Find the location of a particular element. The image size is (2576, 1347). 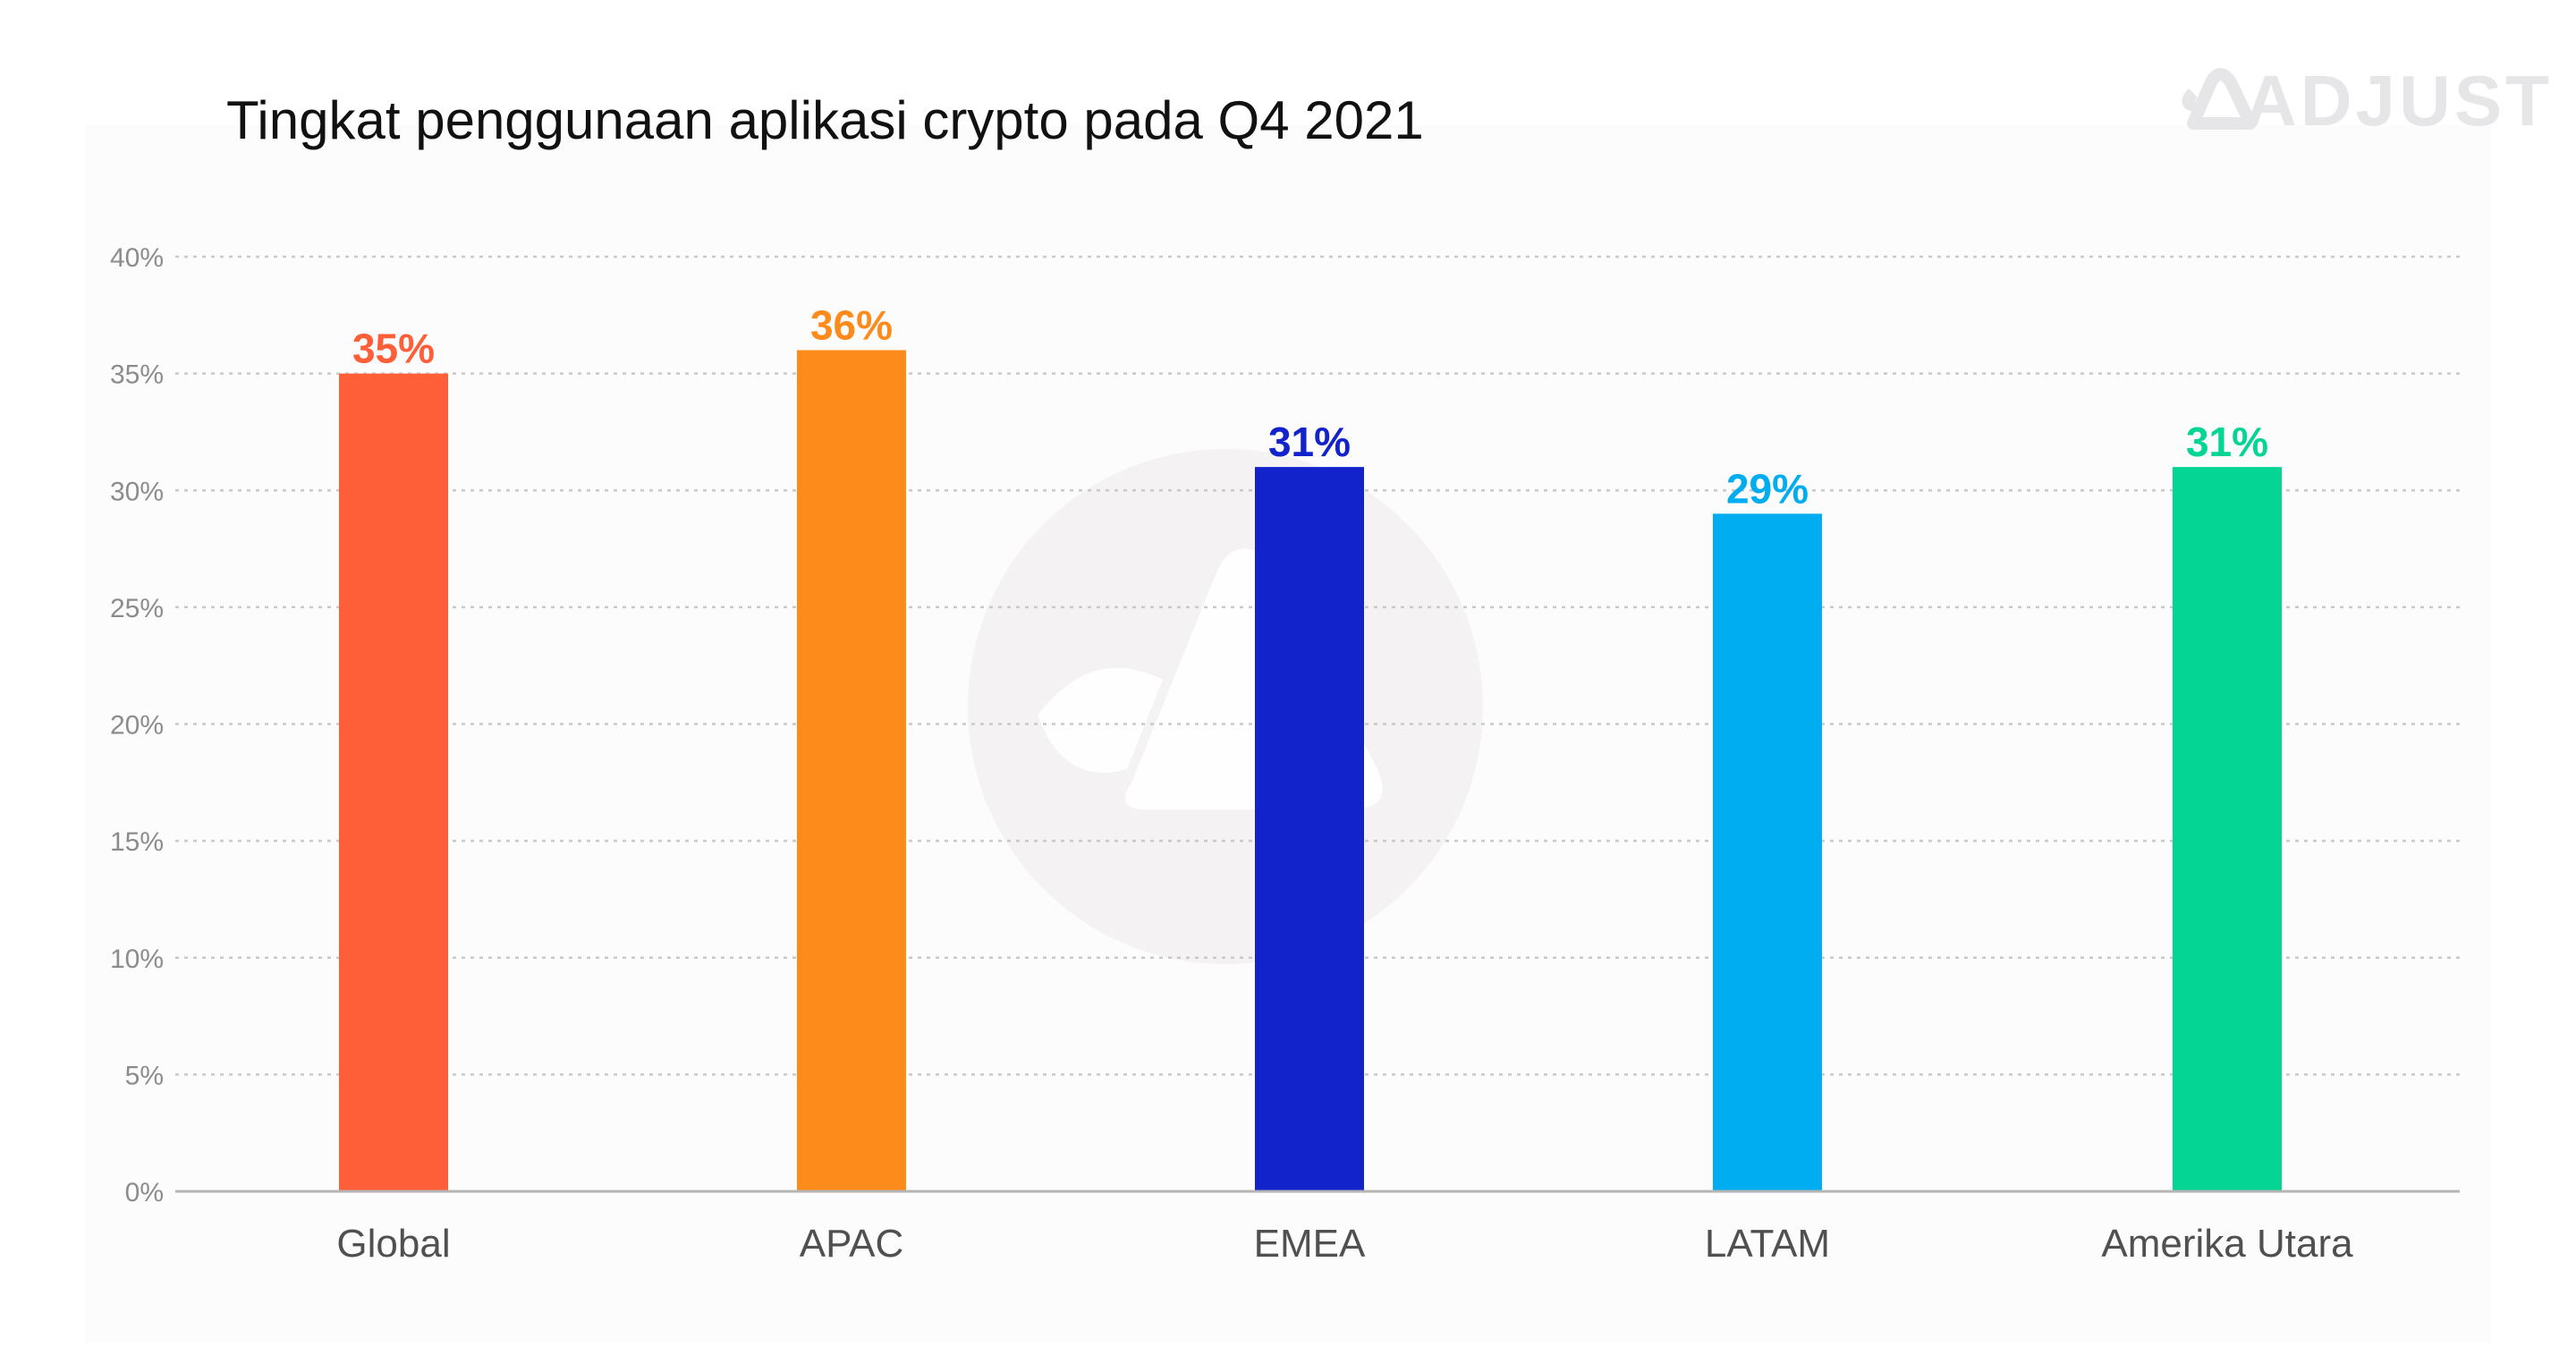

bar-amerika-utara is located at coordinates (2227, 829).